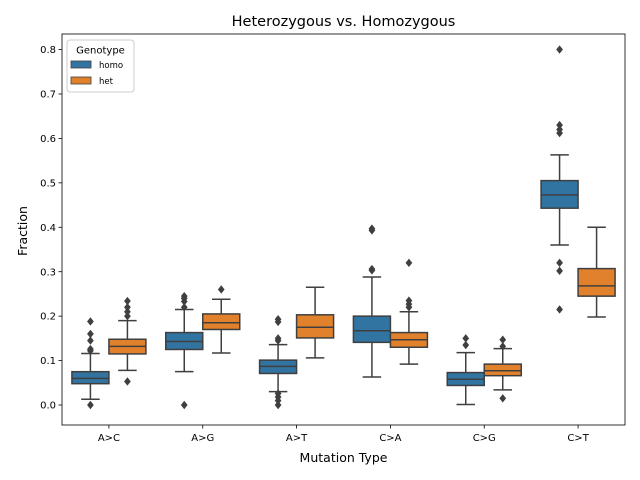 The image size is (640, 480). Describe the element at coordinates (48, 139) in the screenshot. I see `y-tick-label: 0.6` at that location.